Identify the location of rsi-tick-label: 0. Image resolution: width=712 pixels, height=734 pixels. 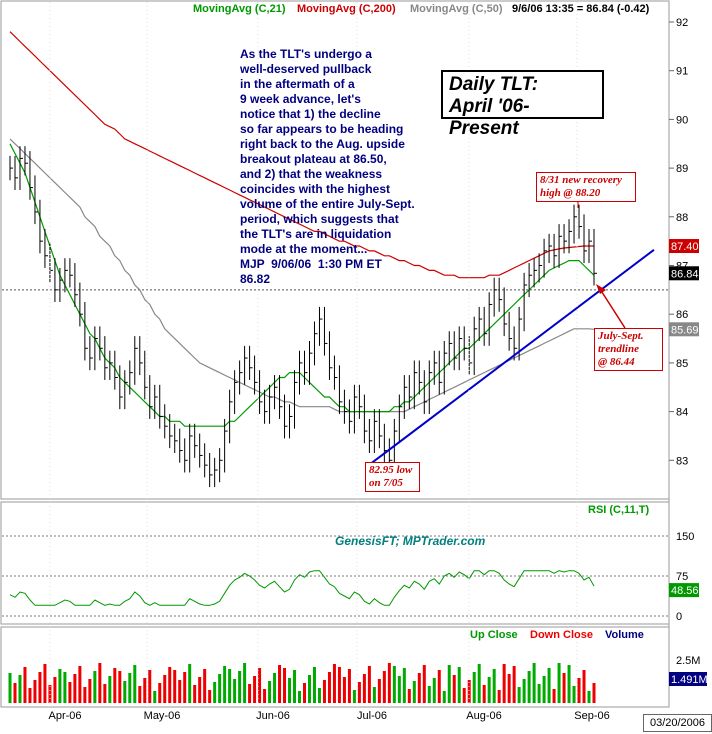
(679, 617).